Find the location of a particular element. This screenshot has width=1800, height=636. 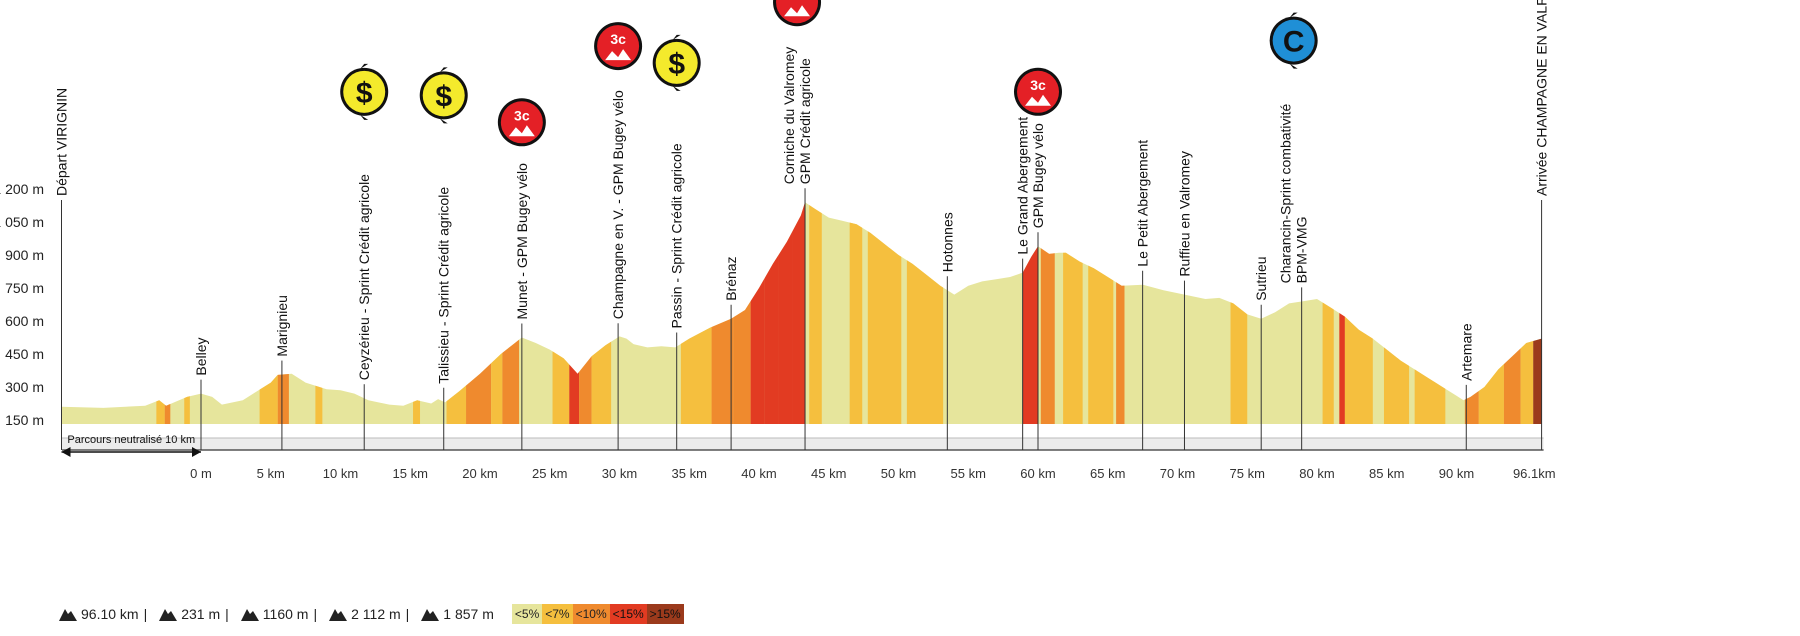

location-marker: Artemare is located at coordinates (1466, 386).